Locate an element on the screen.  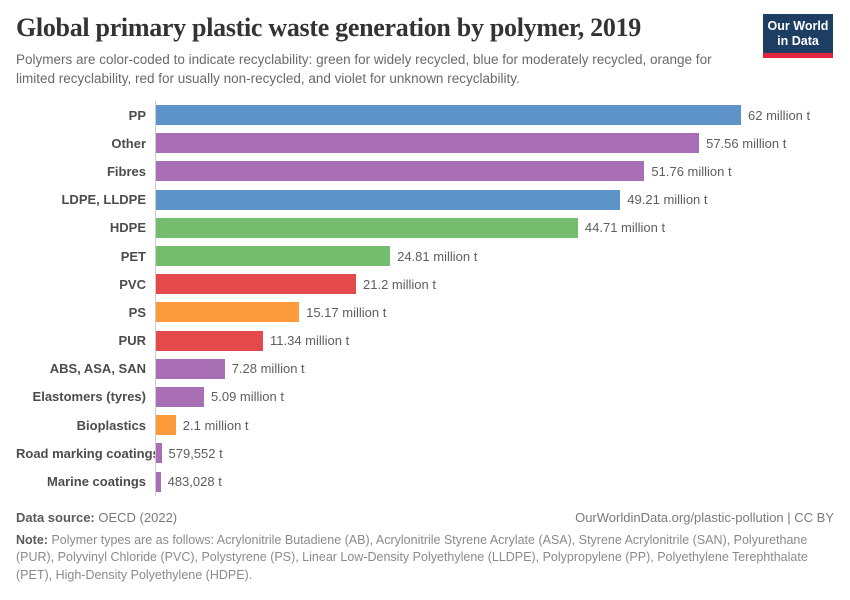
bar-track: 21.2 million t is located at coordinates (494, 284).